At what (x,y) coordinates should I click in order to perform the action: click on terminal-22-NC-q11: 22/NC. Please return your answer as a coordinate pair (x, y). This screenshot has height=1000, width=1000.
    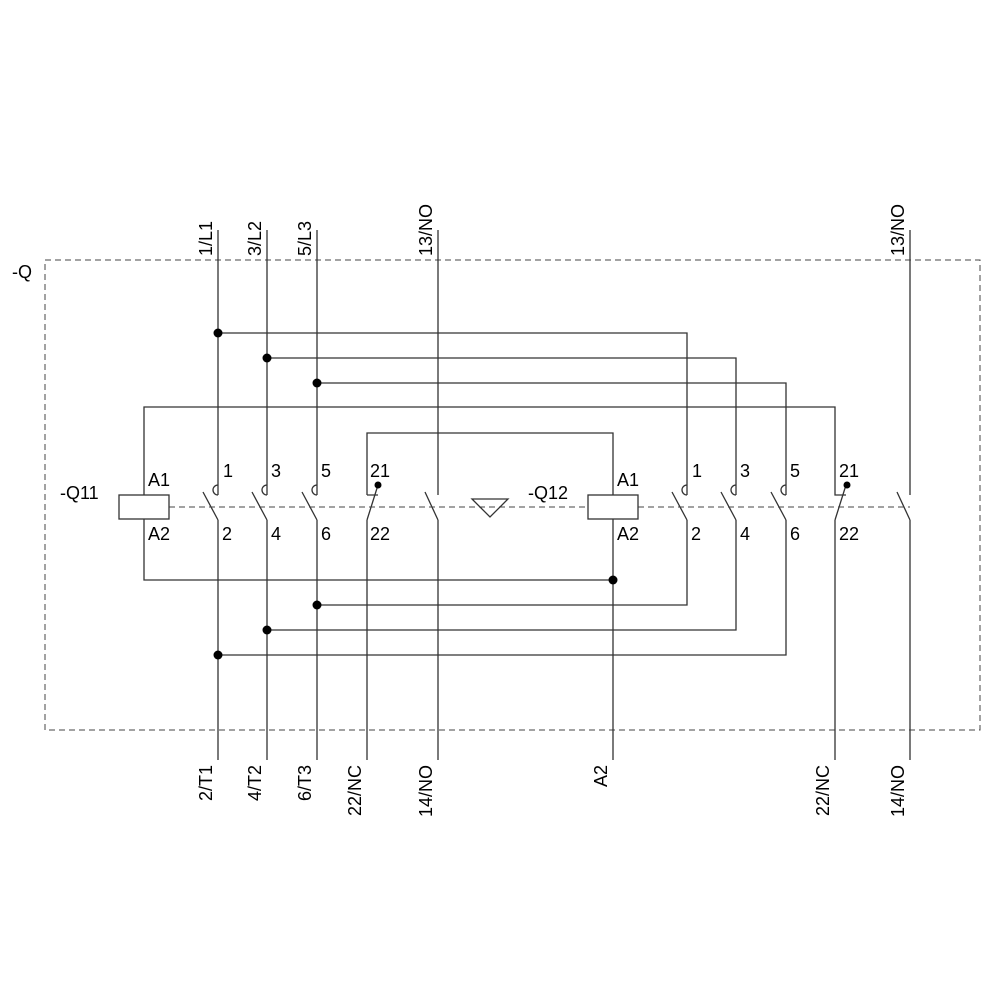
    Looking at the image, I should click on (355, 790).